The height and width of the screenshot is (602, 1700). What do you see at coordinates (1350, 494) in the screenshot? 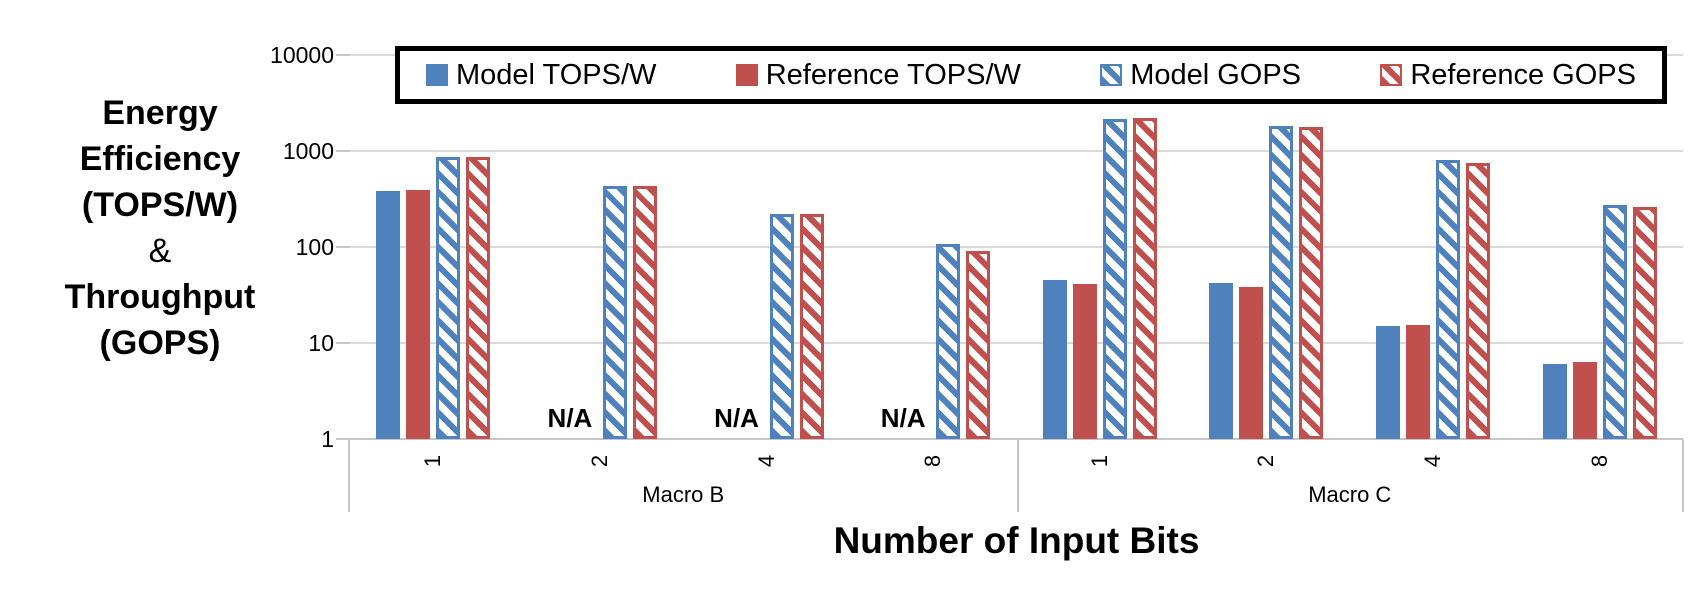
I see `x-group-label-macro-c: Macro C` at bounding box center [1350, 494].